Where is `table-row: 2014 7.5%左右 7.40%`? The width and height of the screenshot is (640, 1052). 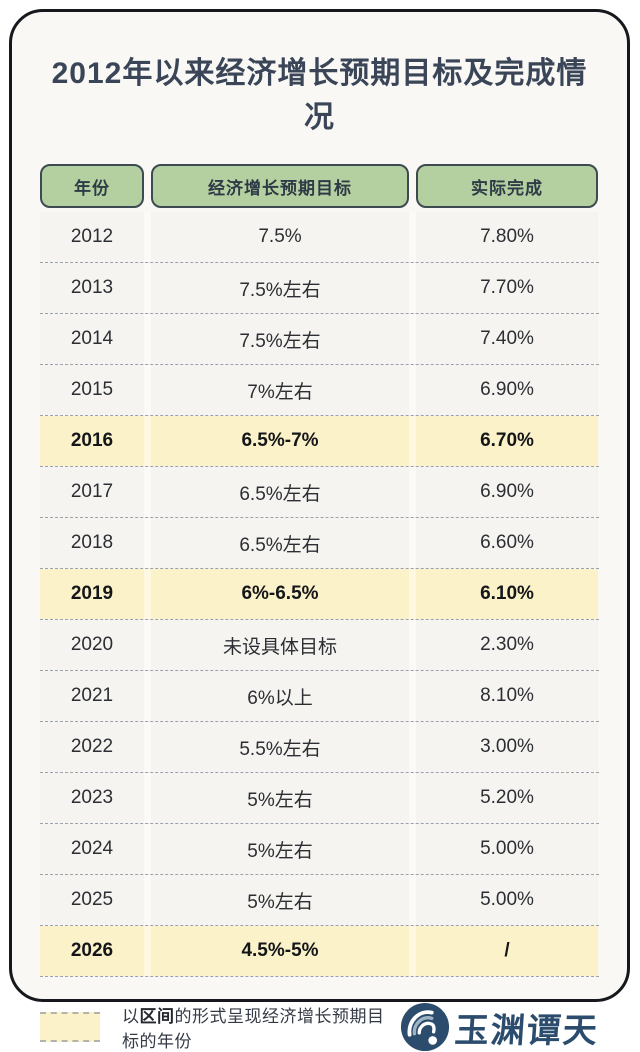
table-row: 2014 7.5%左右 7.40% is located at coordinates (319, 339).